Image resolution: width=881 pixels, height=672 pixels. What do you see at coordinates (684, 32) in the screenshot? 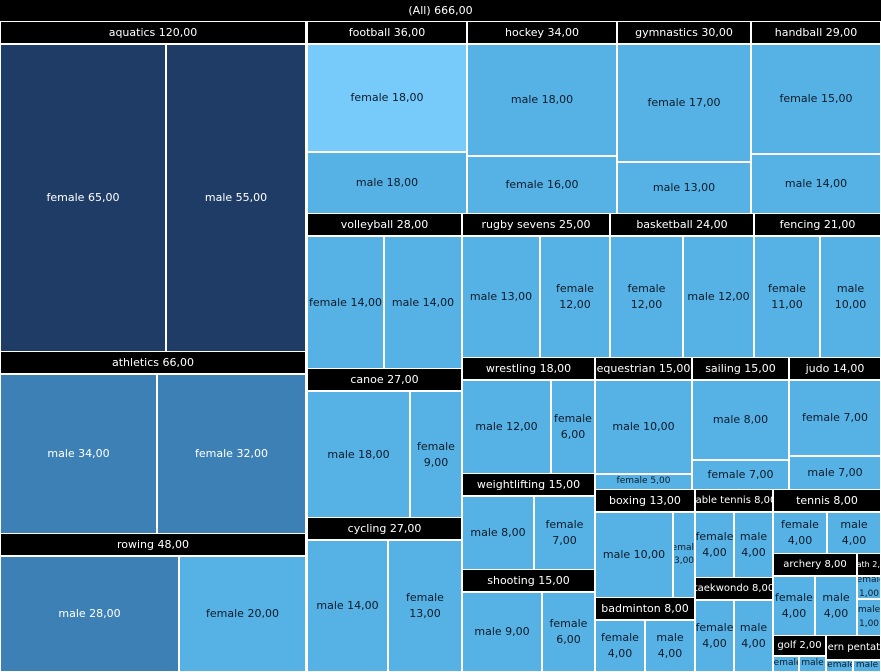
I see `group-header-gymnastics: gymnastics 30,00` at bounding box center [684, 32].